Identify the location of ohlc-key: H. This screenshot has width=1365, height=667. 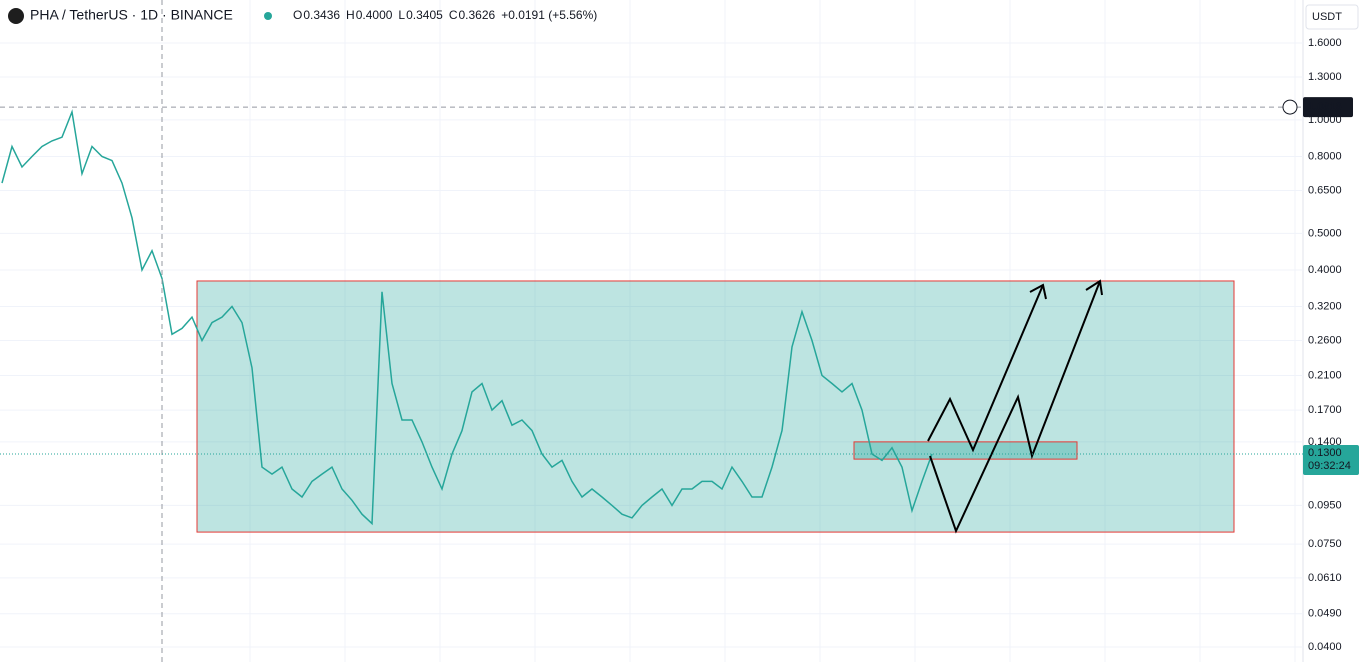
(350, 15).